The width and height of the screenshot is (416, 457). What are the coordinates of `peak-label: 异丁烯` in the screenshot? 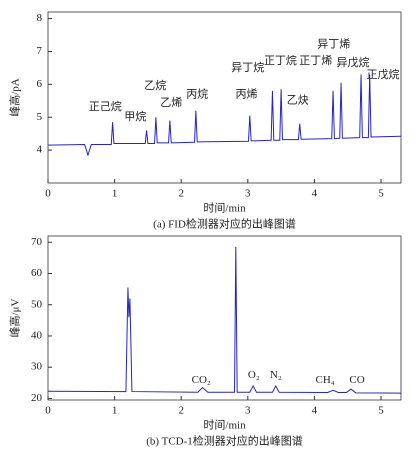 It's located at (333, 43).